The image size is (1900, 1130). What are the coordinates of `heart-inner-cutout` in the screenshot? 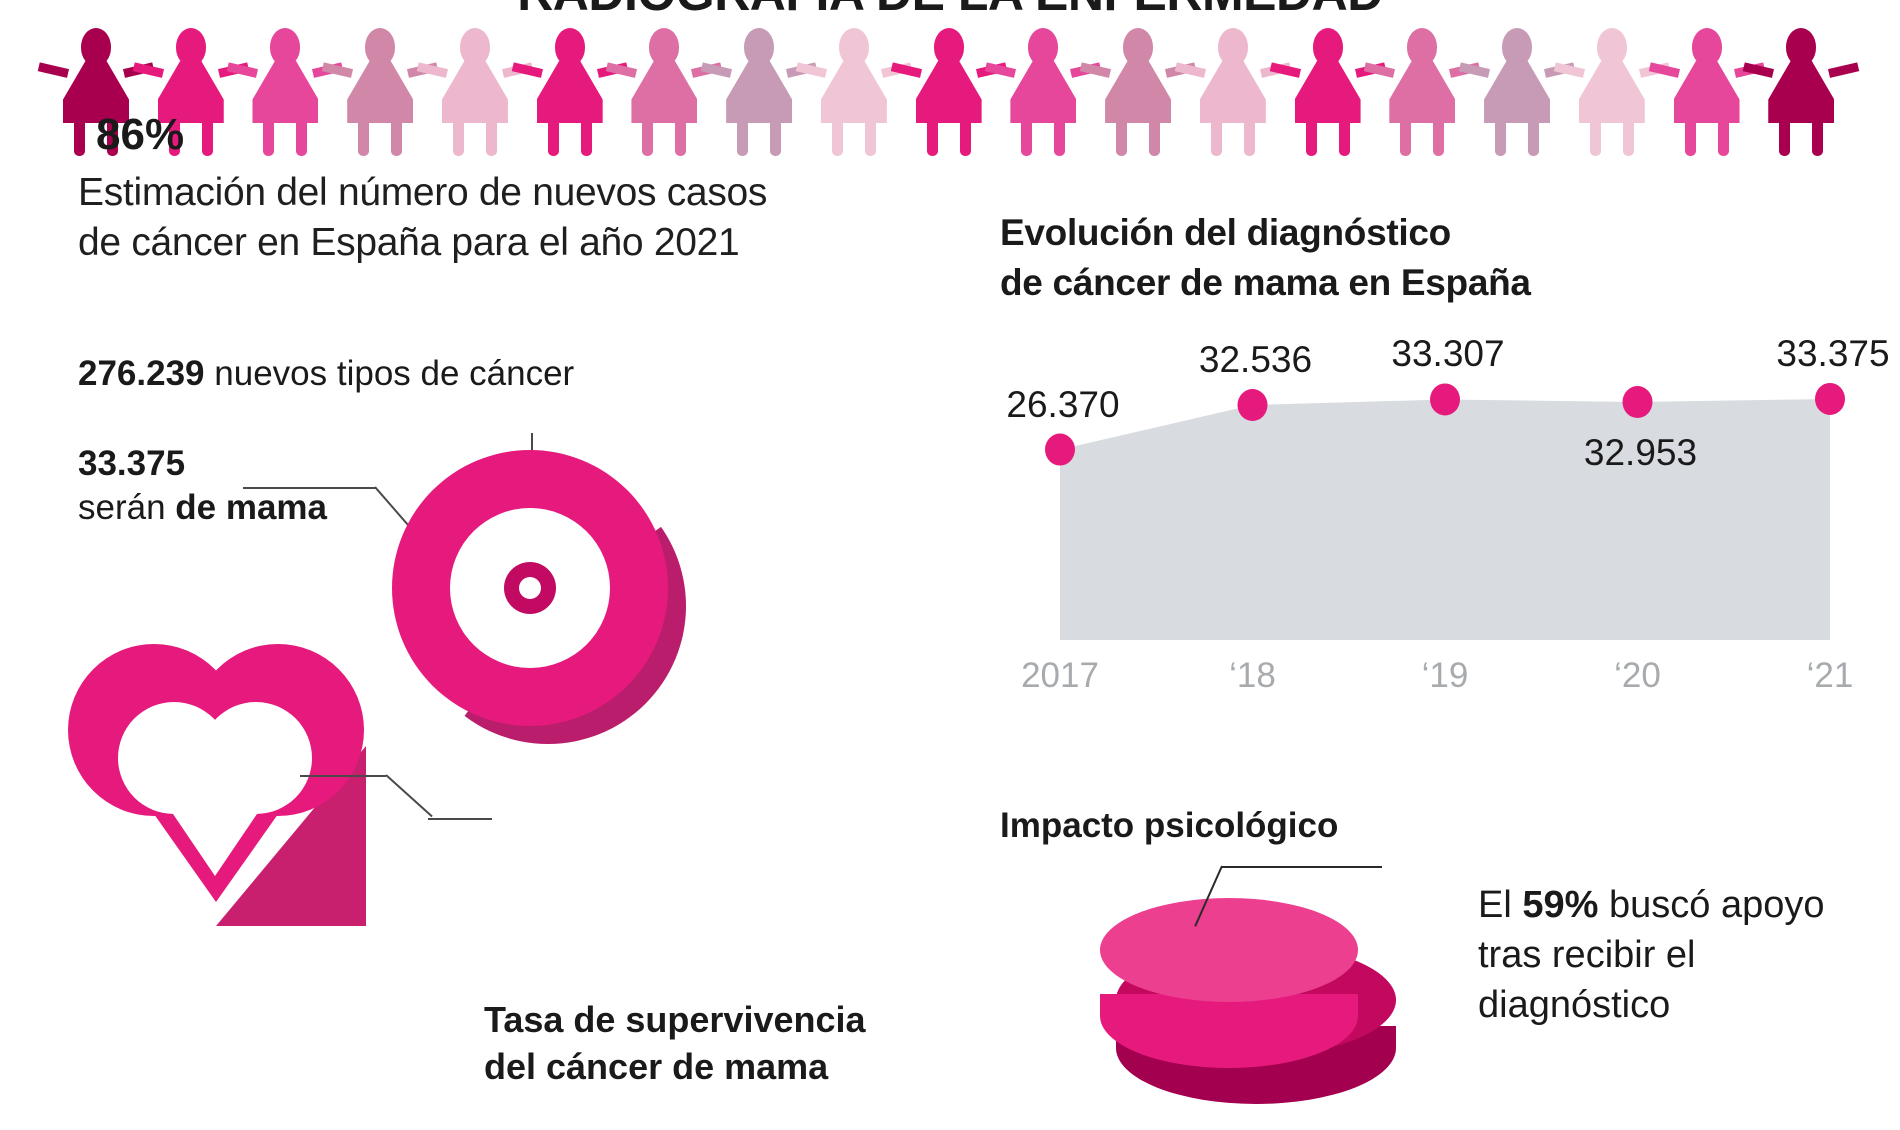 It's located at (216, 790).